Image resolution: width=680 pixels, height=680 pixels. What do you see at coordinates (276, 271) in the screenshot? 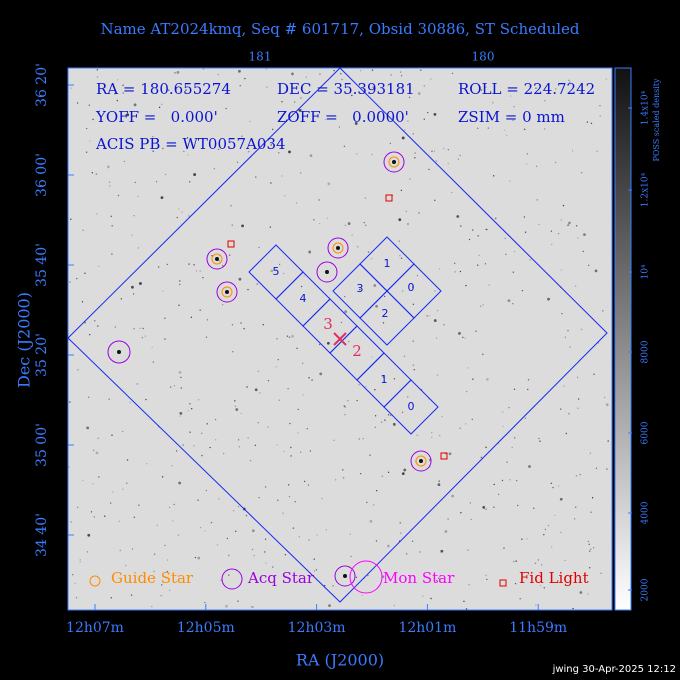
I see `ccd-label: 5` at bounding box center [276, 271].